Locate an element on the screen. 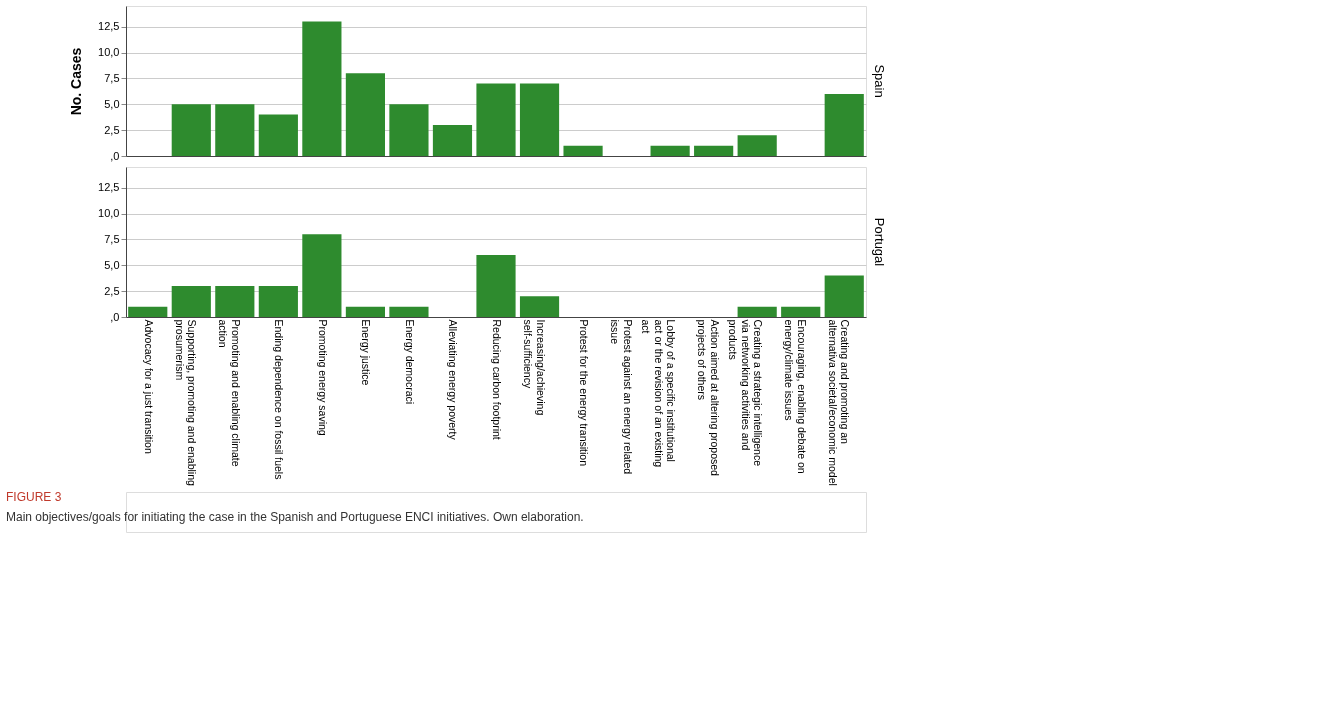 This screenshot has height=724, width=1318. x-tick-label: Reducing carbon footprint is located at coordinates (497, 379).